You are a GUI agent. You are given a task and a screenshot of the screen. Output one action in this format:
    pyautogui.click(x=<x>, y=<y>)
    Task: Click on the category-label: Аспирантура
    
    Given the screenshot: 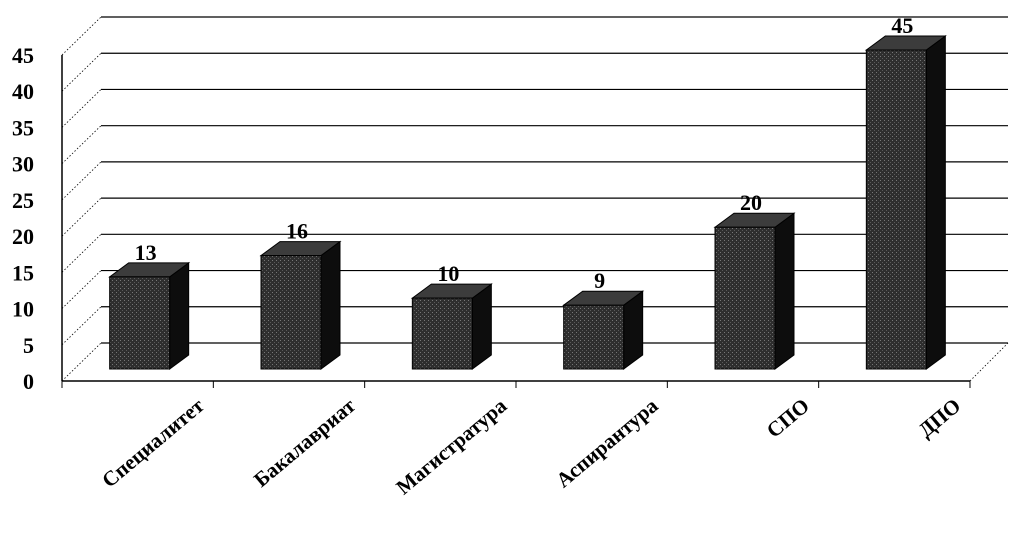 What is the action you would take?
    pyautogui.click(x=607, y=442)
    